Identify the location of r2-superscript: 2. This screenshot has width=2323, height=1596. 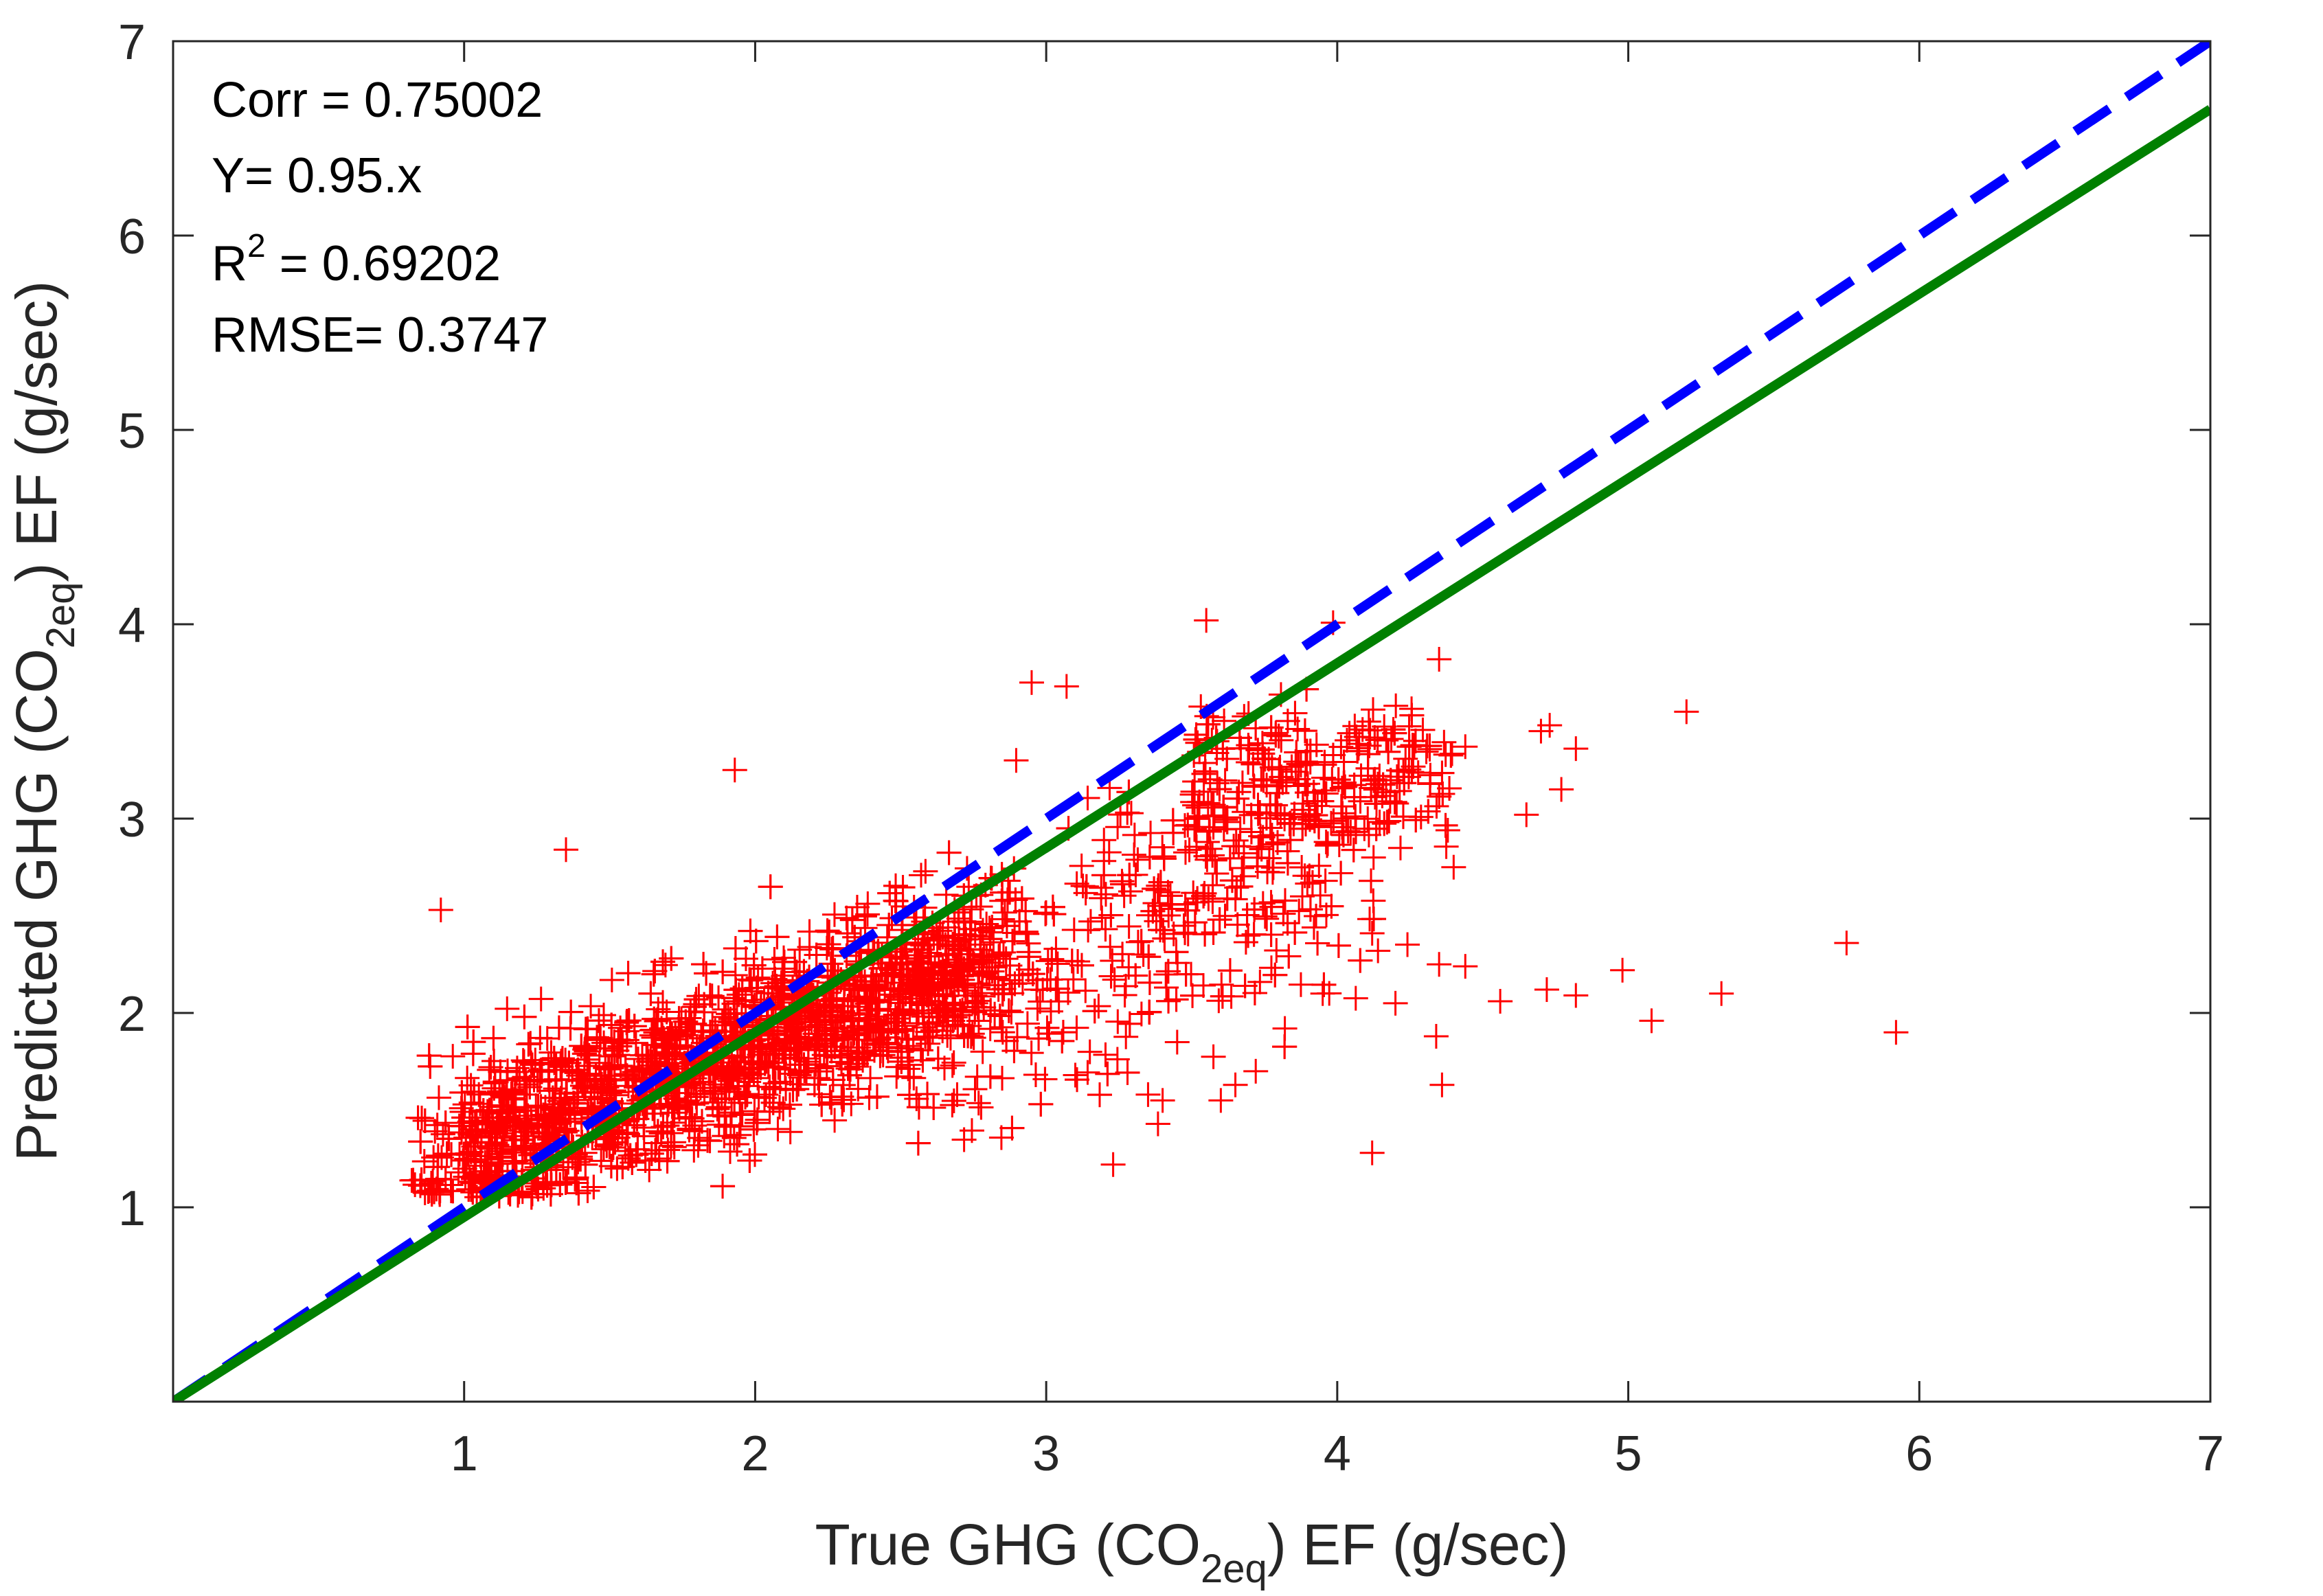
(256, 246).